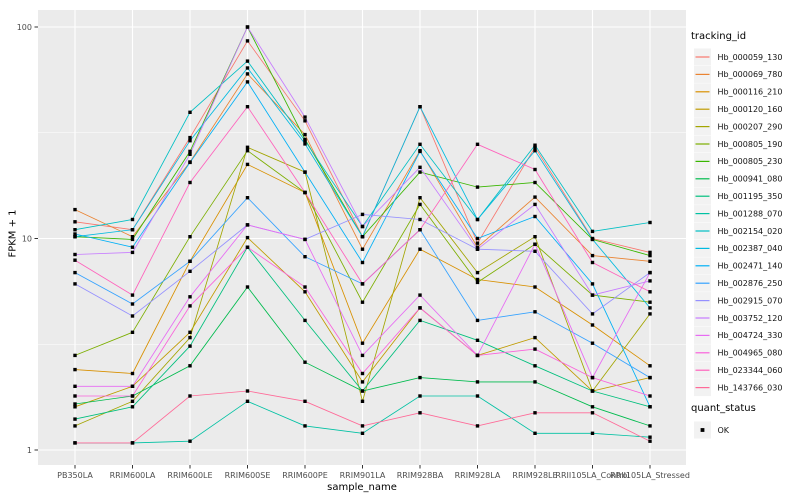  I want to click on x-tick-label: RRIM600PE, so click(305, 475).